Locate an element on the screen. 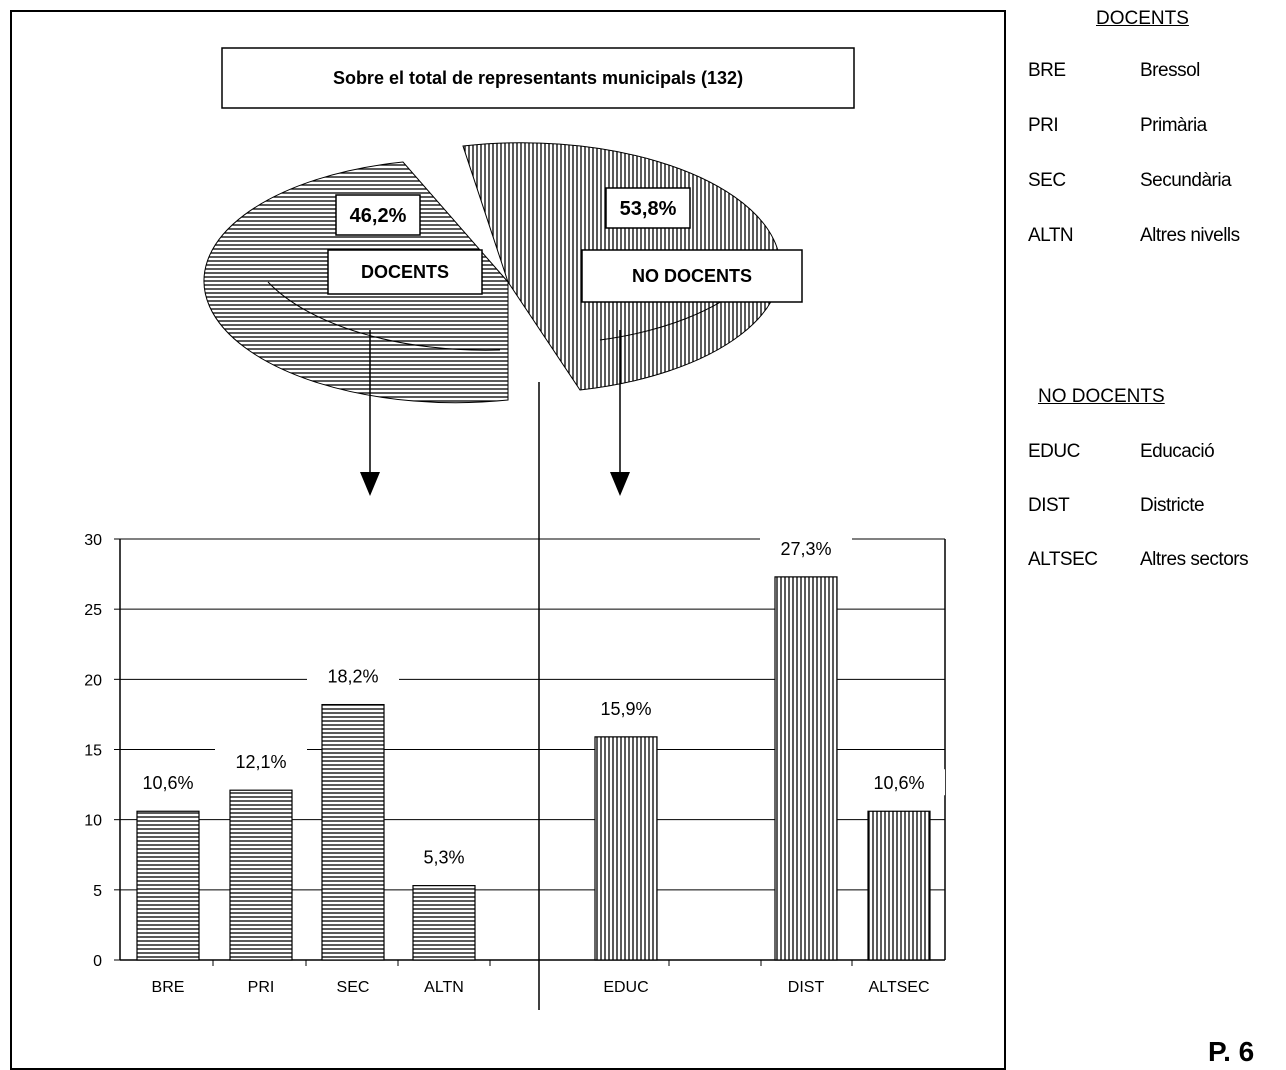 Image resolution: width=1286 pixels, height=1070 pixels. legend-docents-row-sec: SEC Secundària is located at coordinates (1153, 182).